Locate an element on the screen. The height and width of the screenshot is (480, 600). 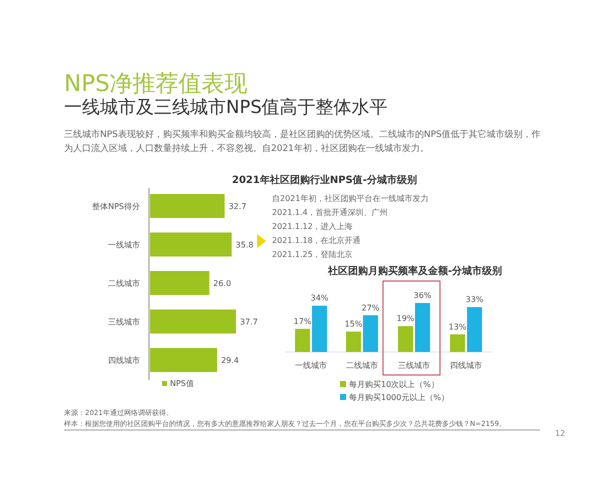
data-label: 27% is located at coordinates (371, 307).